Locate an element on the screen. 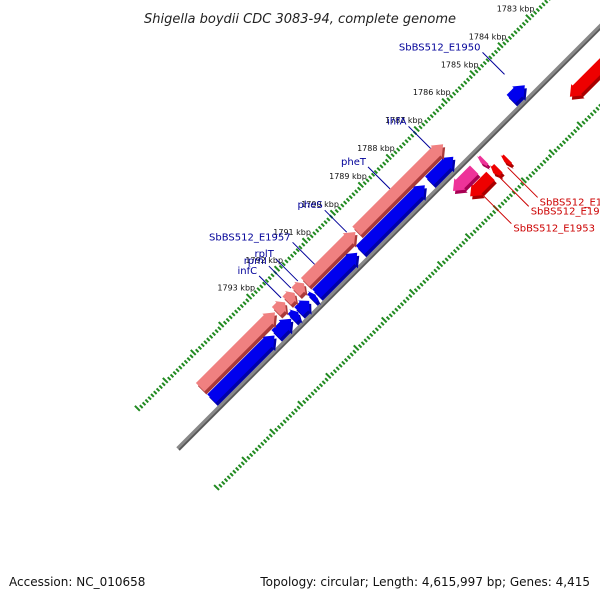  gene-label: SbBS512_E1953 is located at coordinates (554, 229).